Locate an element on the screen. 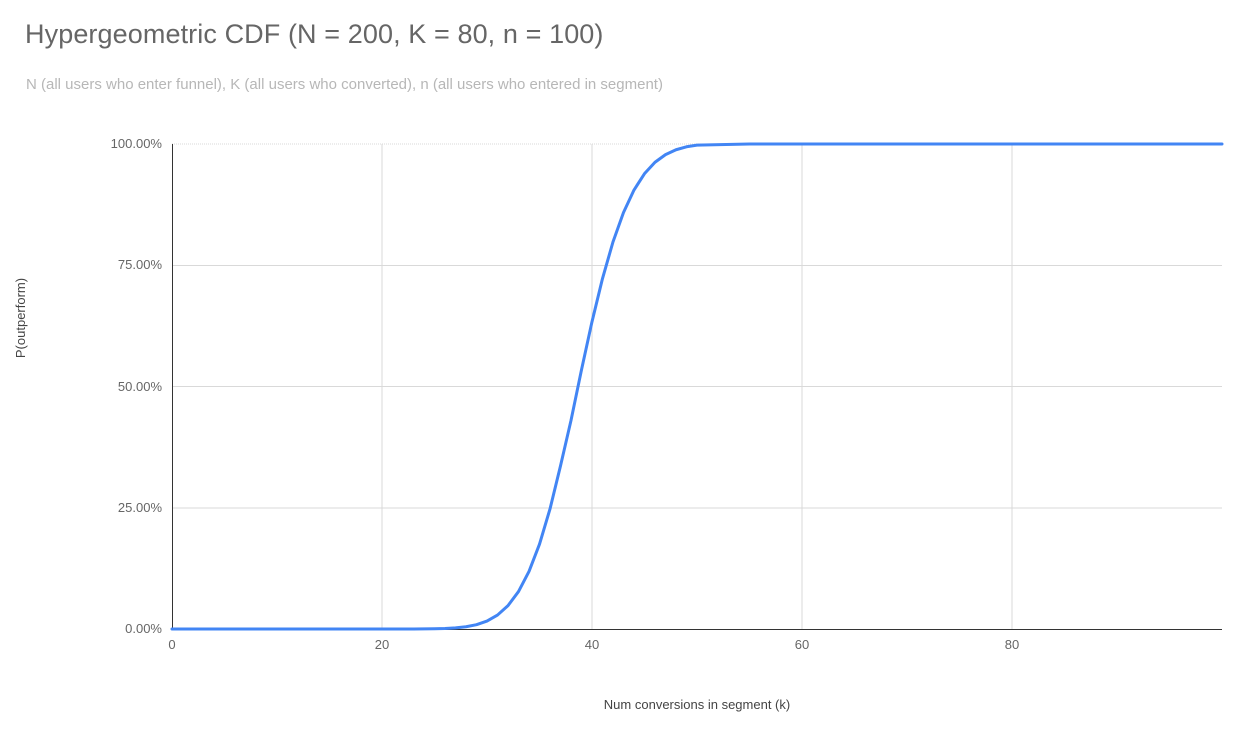  x-axis-tick-label: 60 is located at coordinates (802, 644).